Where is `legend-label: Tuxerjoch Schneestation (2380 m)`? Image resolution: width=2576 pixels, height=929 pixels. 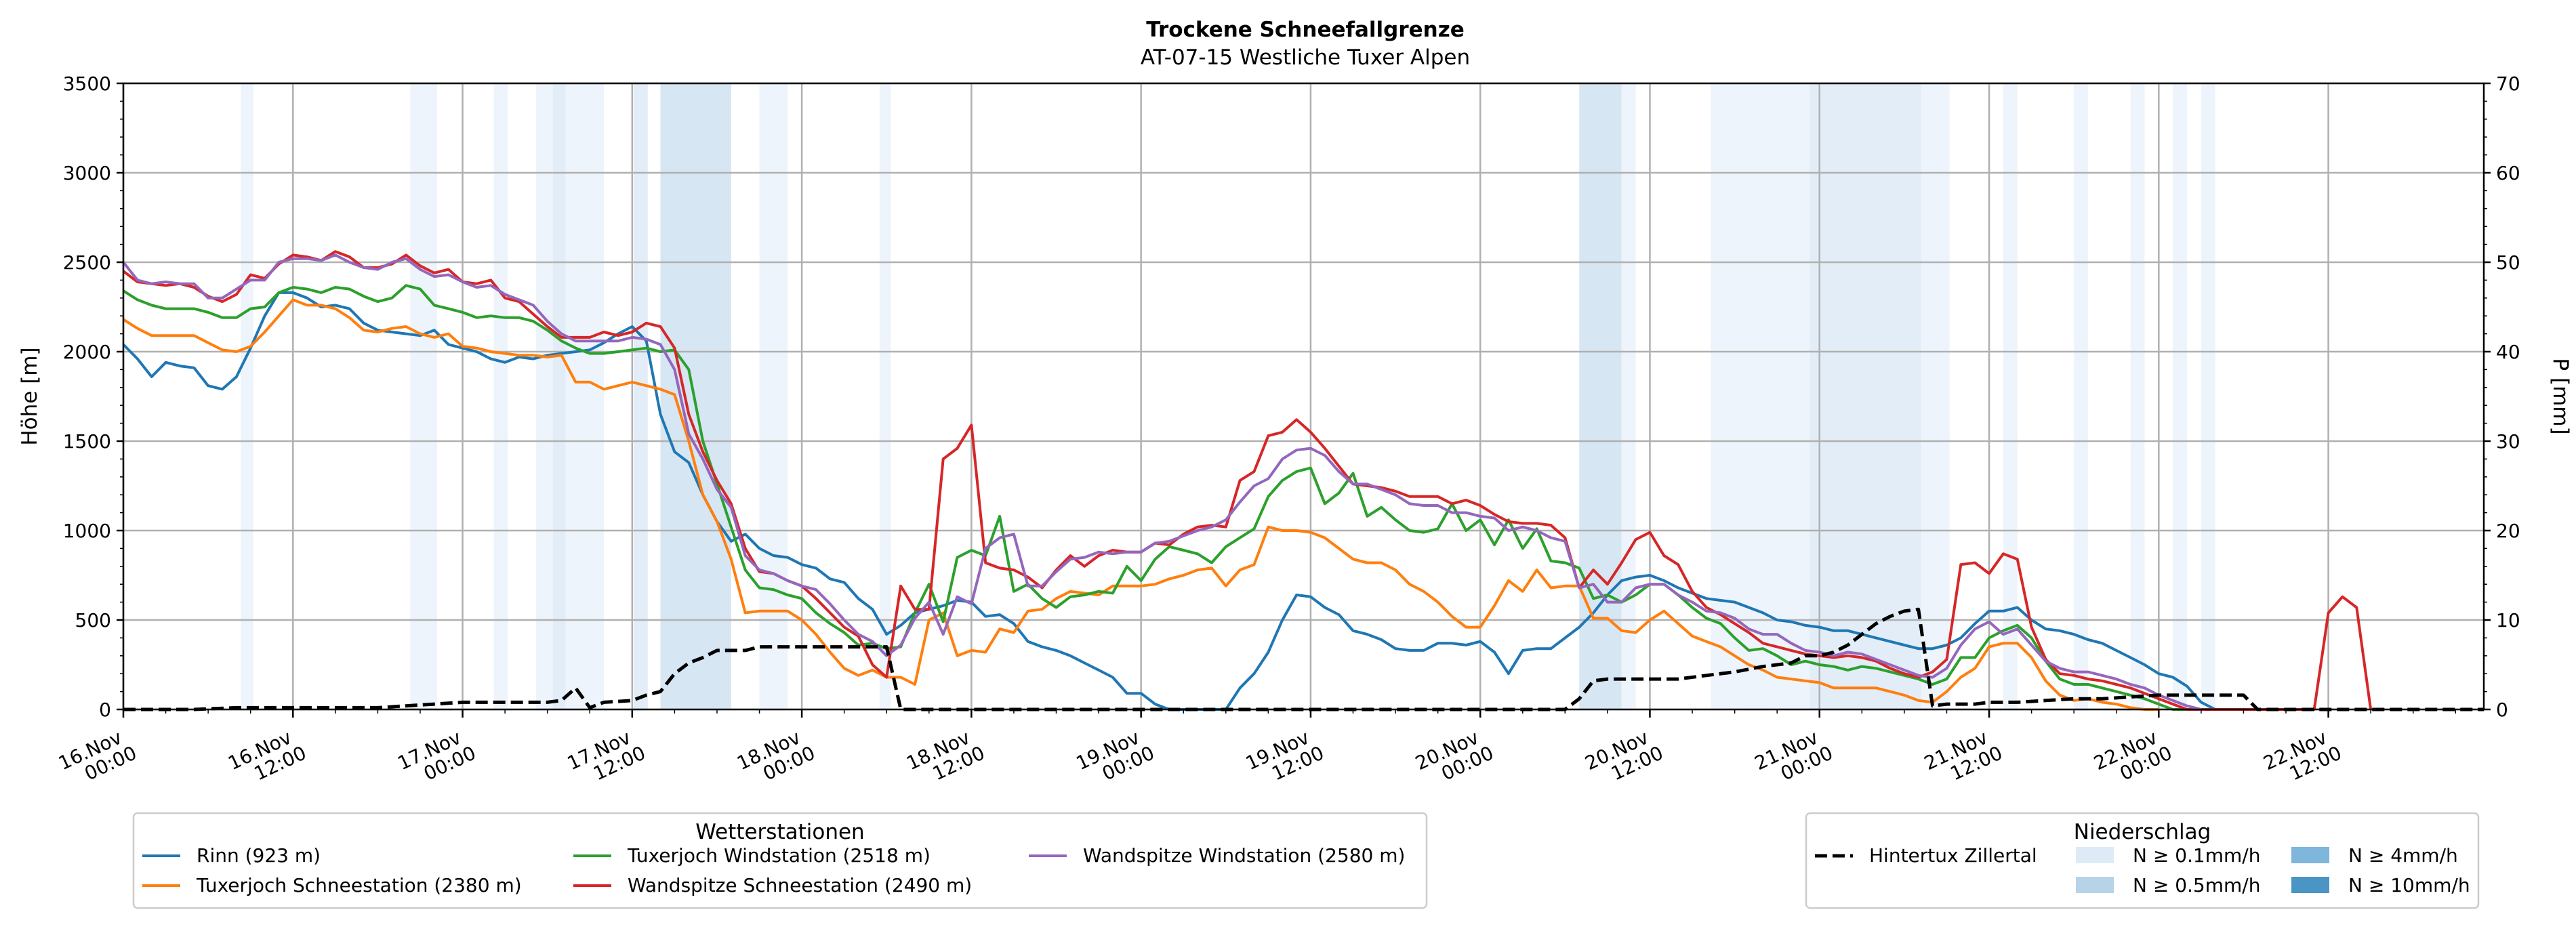 legend-label: Tuxerjoch Schneestation (2380 m) is located at coordinates (359, 885).